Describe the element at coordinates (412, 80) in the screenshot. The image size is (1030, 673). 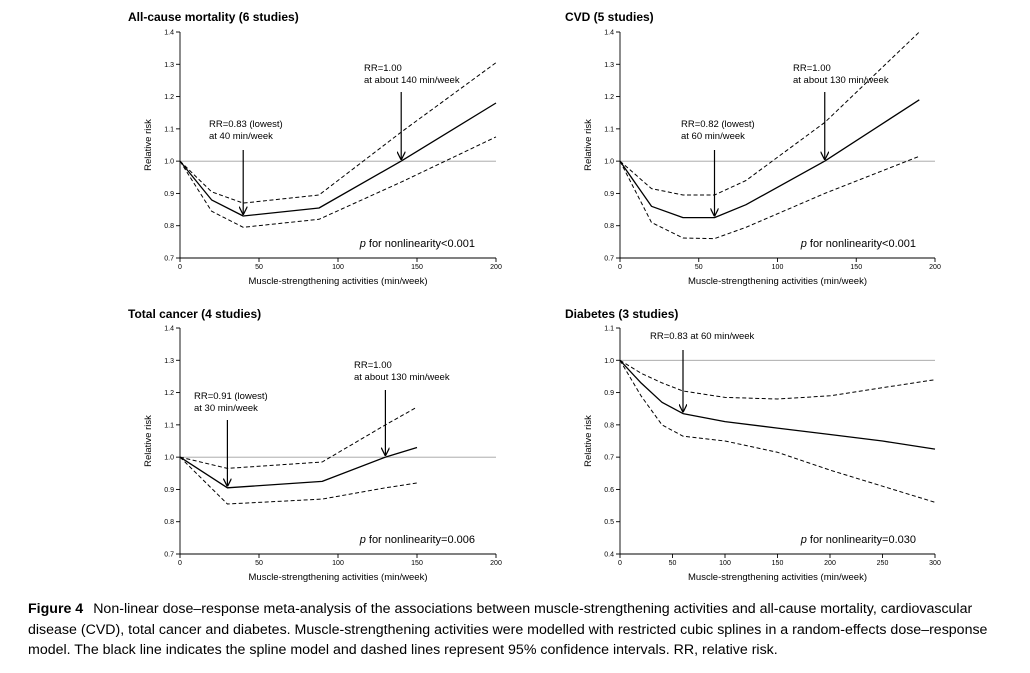
I see `annotation-text: at about 140 min/week` at that location.